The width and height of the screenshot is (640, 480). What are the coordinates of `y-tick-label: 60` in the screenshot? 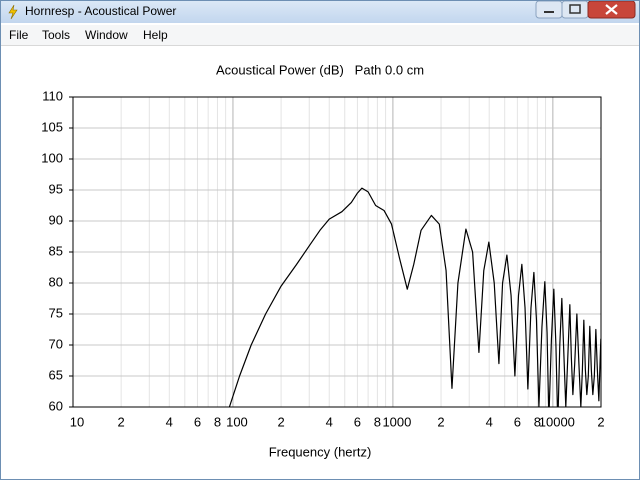 It's located at (56, 405).